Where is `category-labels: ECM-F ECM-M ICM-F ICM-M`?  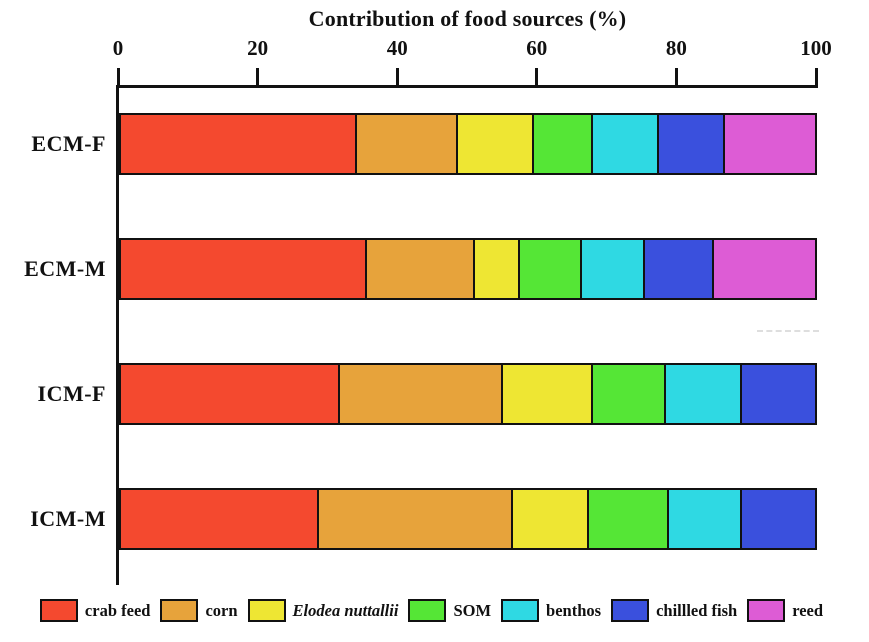
category-labels: ECM-F ECM-M ICM-F ICM-M is located at coordinates (55, 321).